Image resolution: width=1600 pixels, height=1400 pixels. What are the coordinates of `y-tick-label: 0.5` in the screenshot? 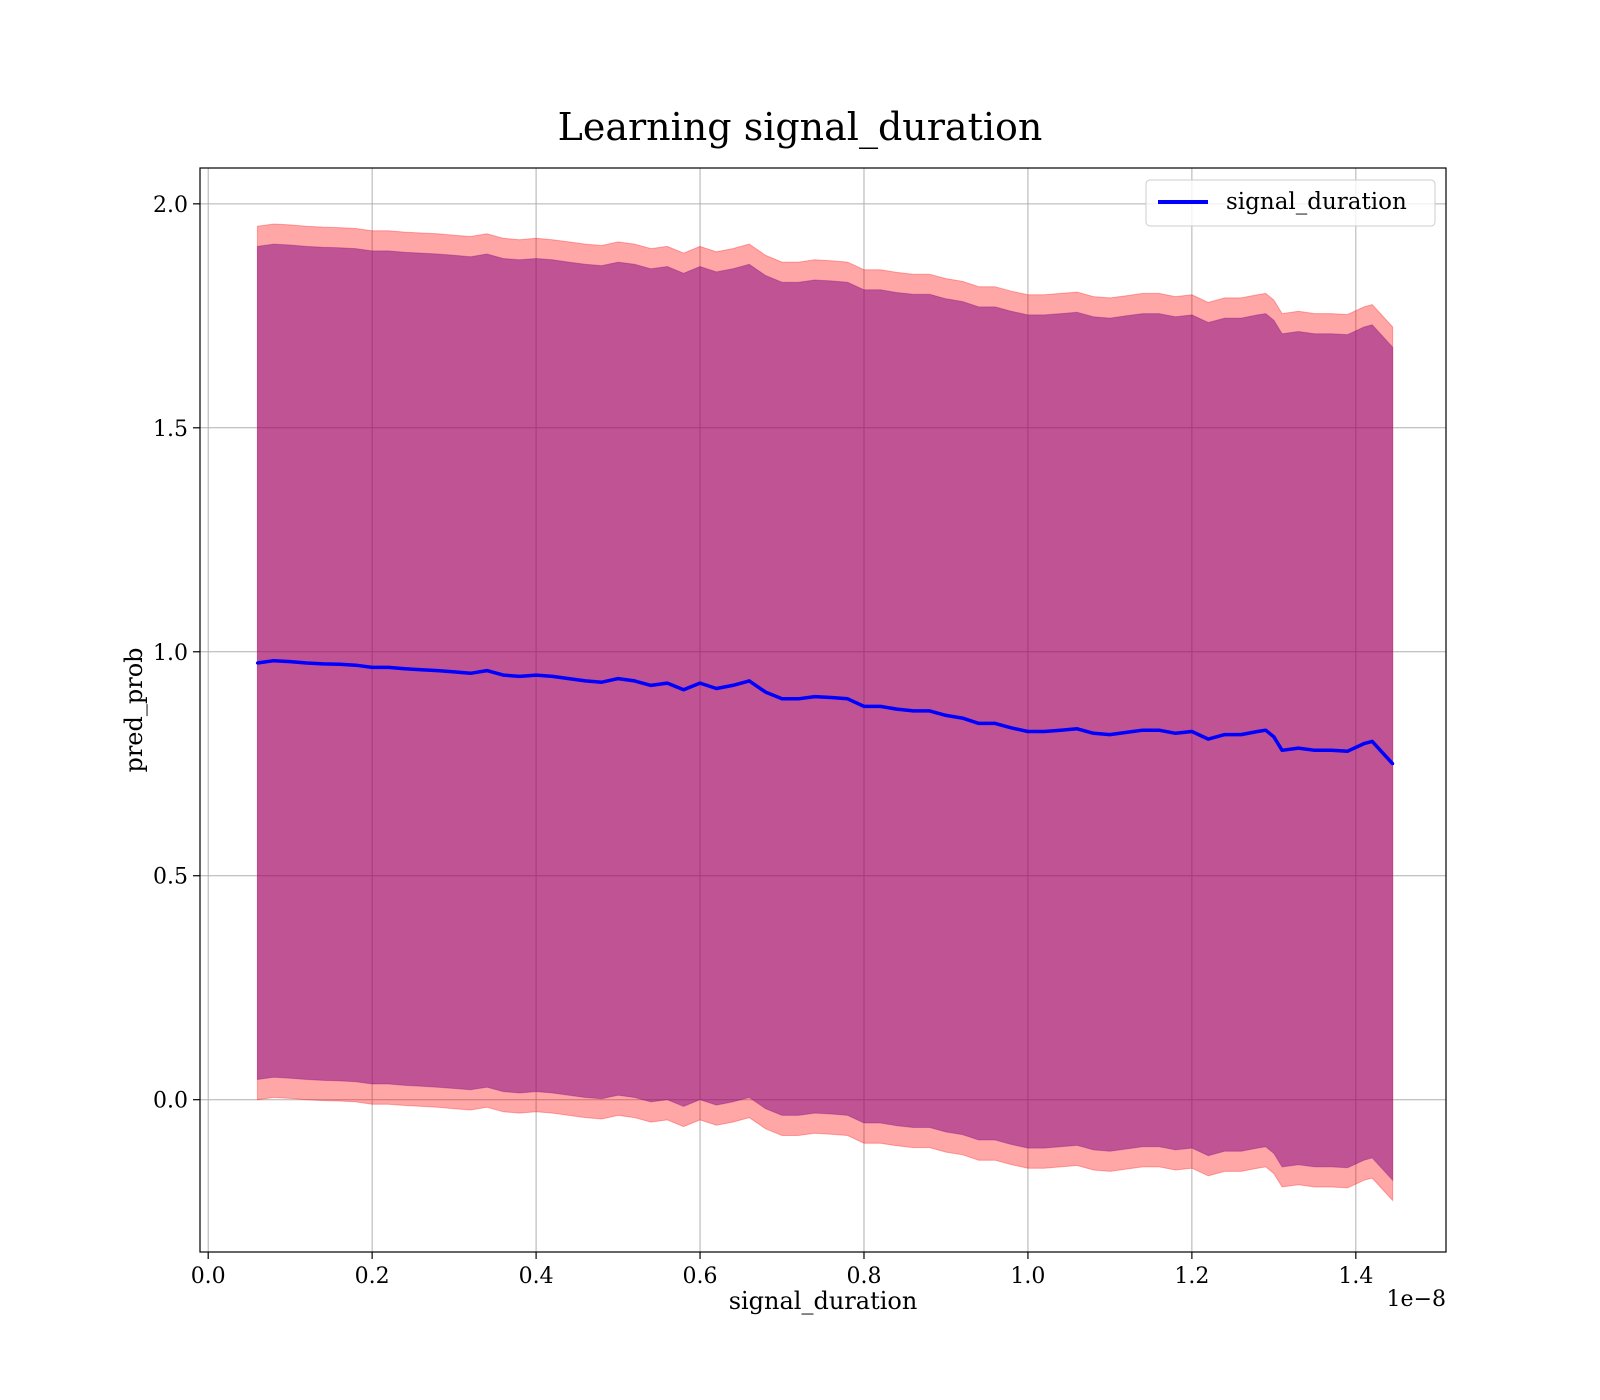 It's located at (170, 877).